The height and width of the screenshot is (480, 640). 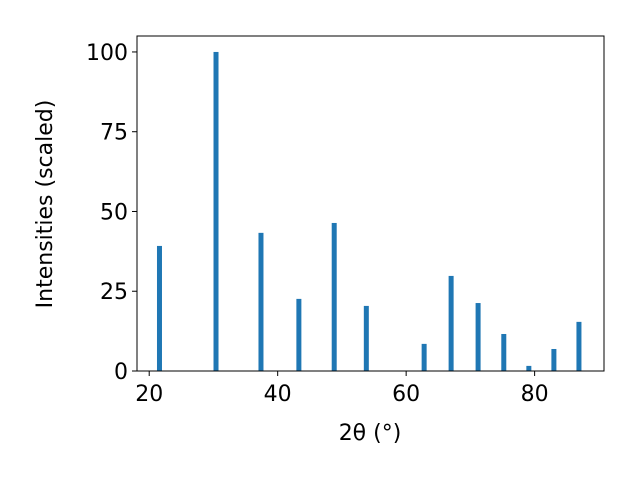 I want to click on y-tick-label: 50, so click(x=114, y=212).